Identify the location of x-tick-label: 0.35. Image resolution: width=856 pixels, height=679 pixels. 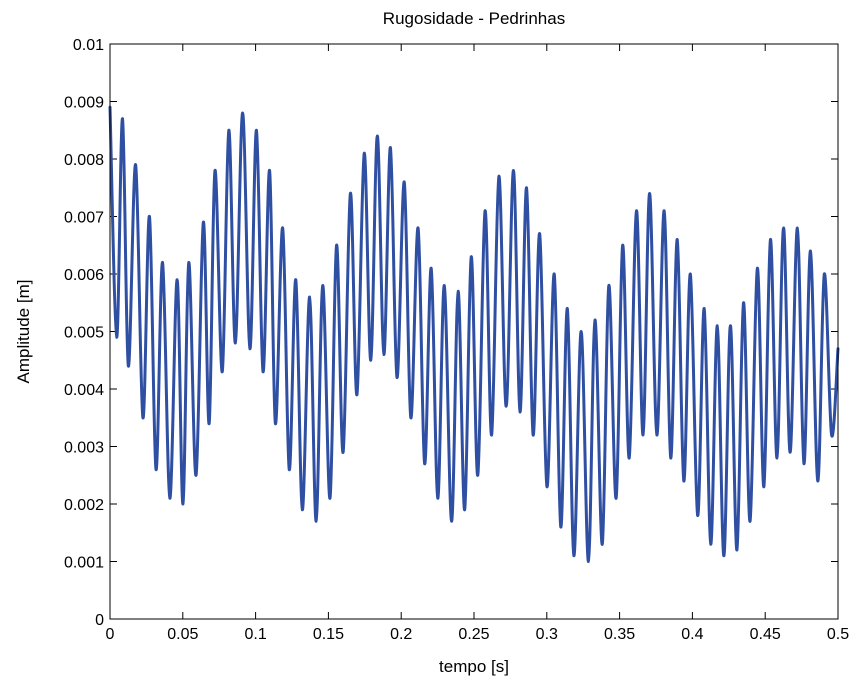
(619, 634).